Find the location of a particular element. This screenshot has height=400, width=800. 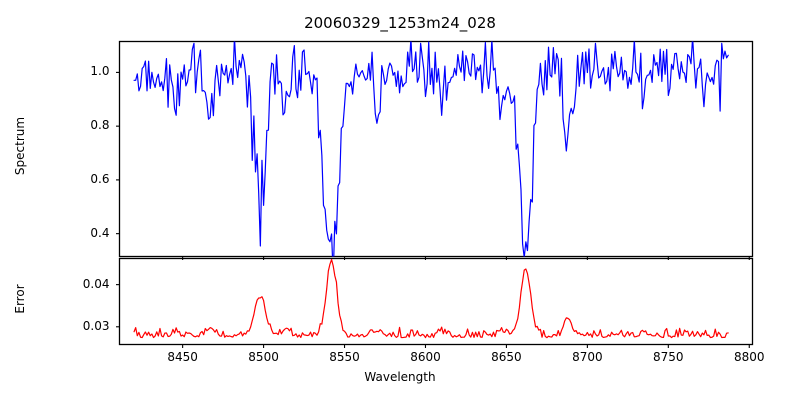

y-tick-label: 0.8 is located at coordinates (100, 125).